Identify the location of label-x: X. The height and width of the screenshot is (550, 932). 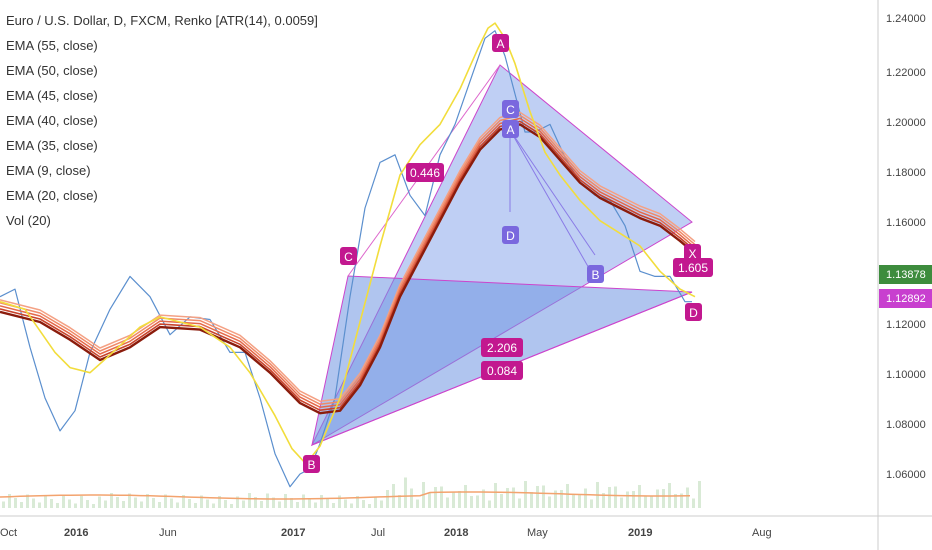
(692, 254).